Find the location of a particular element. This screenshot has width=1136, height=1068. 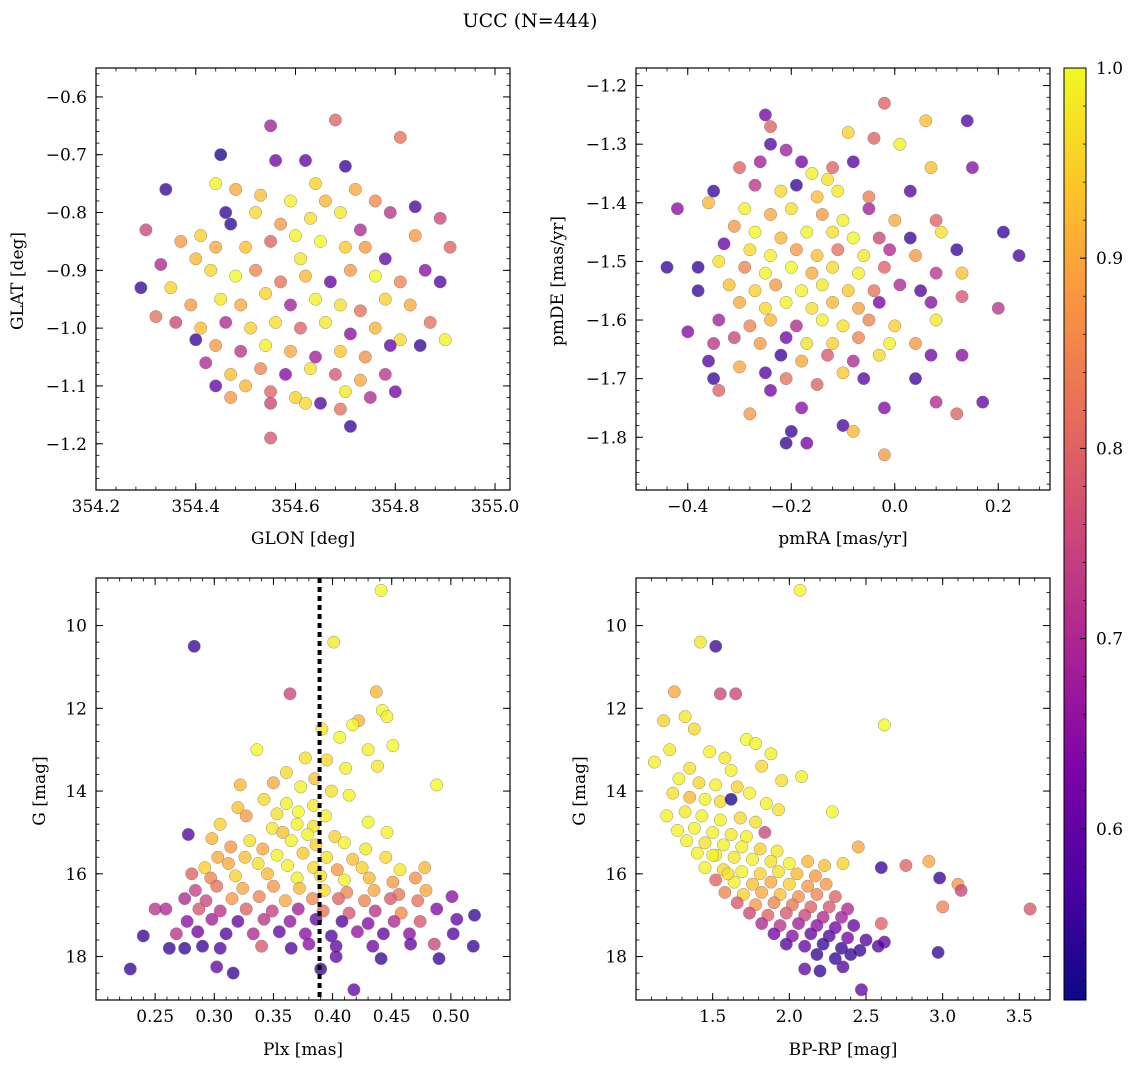

y-tick-label: 12 is located at coordinates (616, 709).